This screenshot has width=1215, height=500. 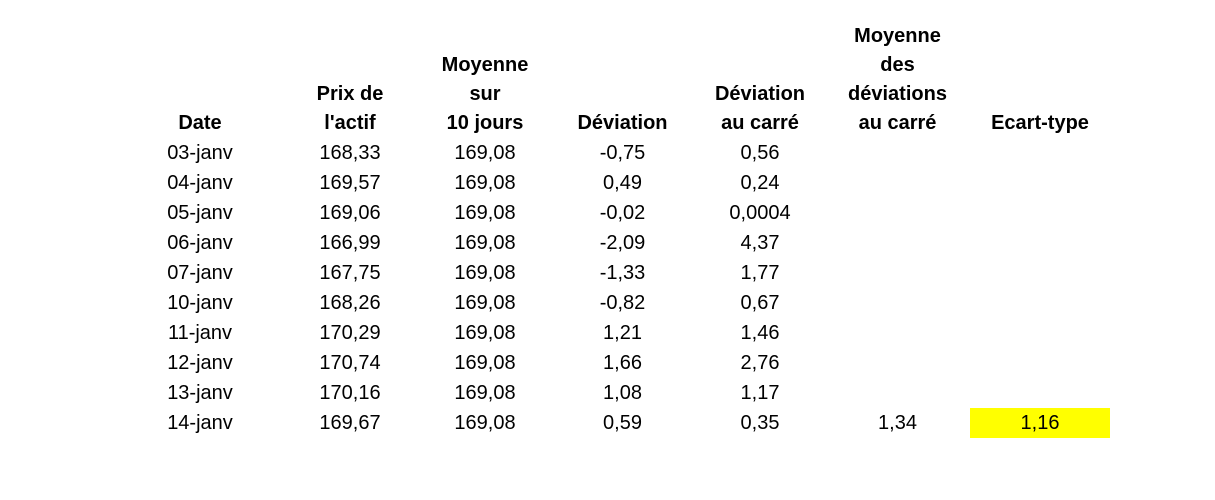 I want to click on table-row: 07-janv 167,75 169,08 -1,33 1,77, so click(x=615, y=273).